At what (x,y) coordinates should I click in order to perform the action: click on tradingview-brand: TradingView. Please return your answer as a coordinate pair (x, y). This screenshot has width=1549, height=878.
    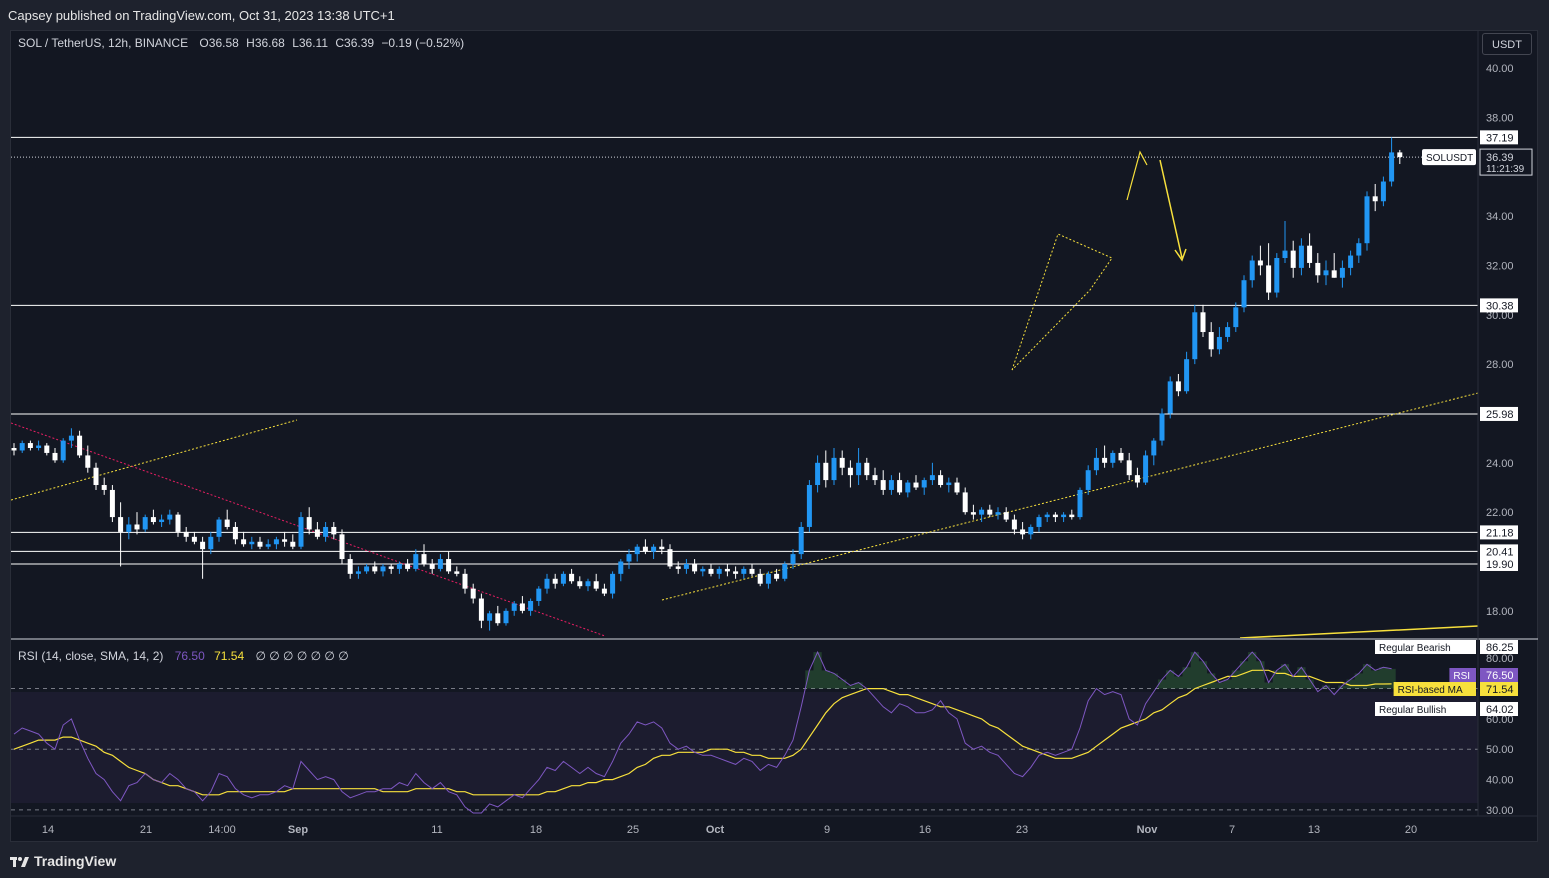
    Looking at the image, I should click on (63, 861).